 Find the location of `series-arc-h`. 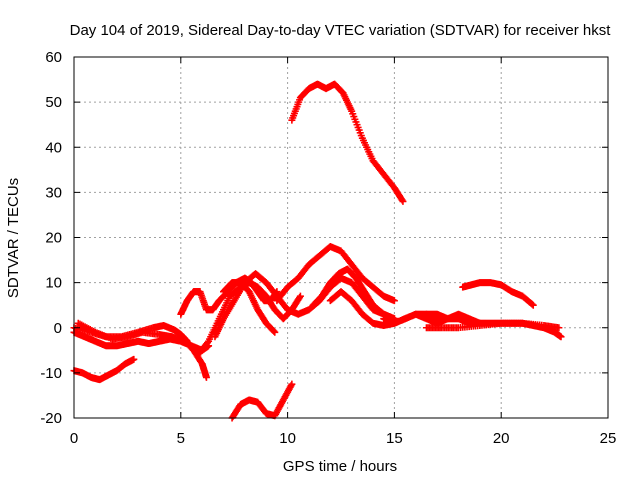

series-arc-h is located at coordinates (249, 307).